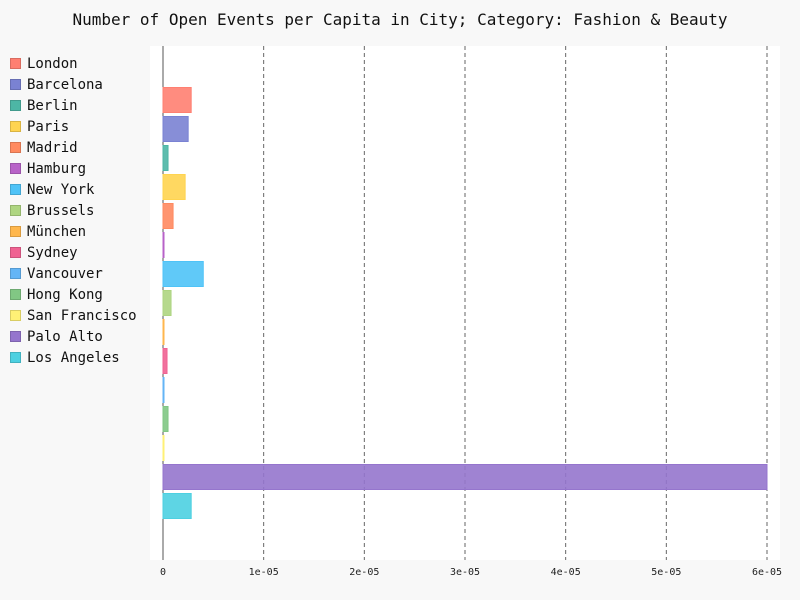 The height and width of the screenshot is (600, 800). I want to click on legend-item: Hamburg, so click(82, 168).